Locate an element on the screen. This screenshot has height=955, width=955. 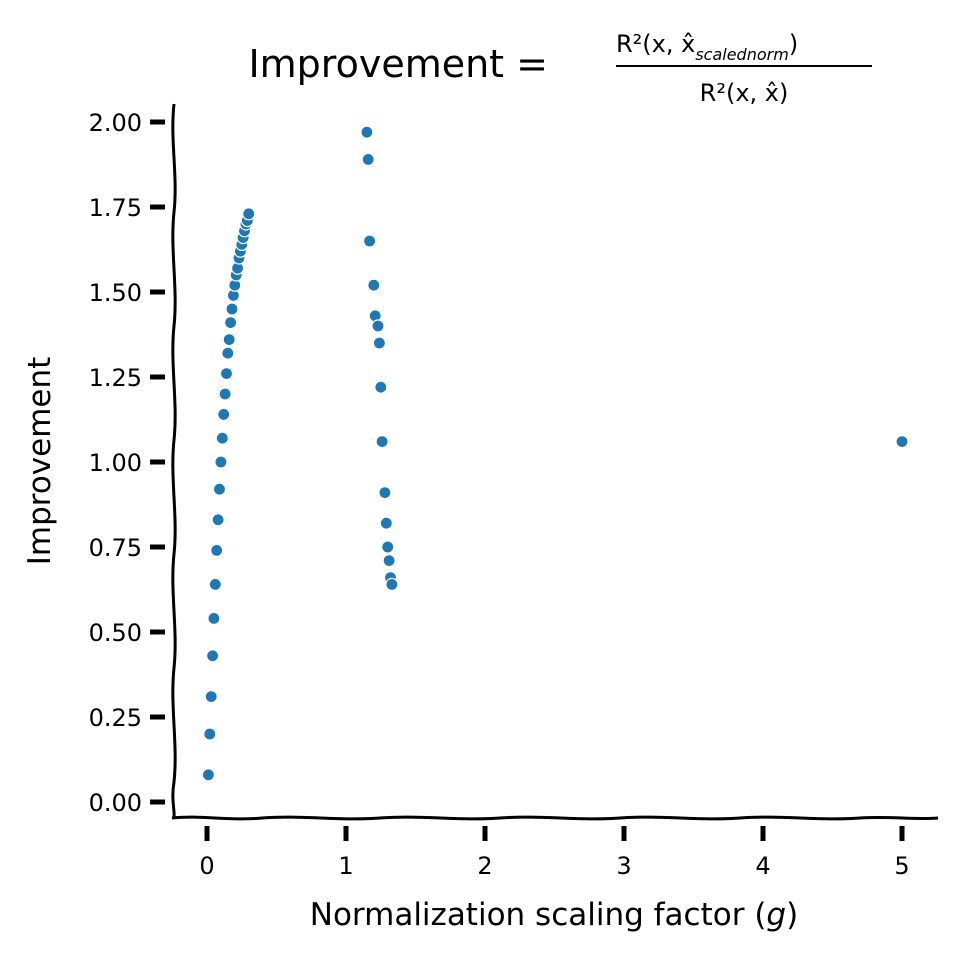
title-numerator-sub: scalednorm is located at coordinates (741, 54).